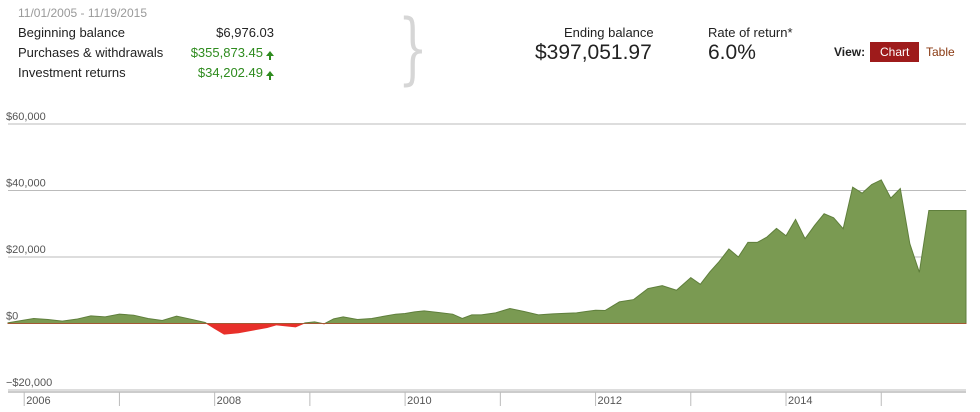 The image size is (980, 412). What do you see at coordinates (26, 184) in the screenshot?
I see `y-tick-label: $40,000` at bounding box center [26, 184].